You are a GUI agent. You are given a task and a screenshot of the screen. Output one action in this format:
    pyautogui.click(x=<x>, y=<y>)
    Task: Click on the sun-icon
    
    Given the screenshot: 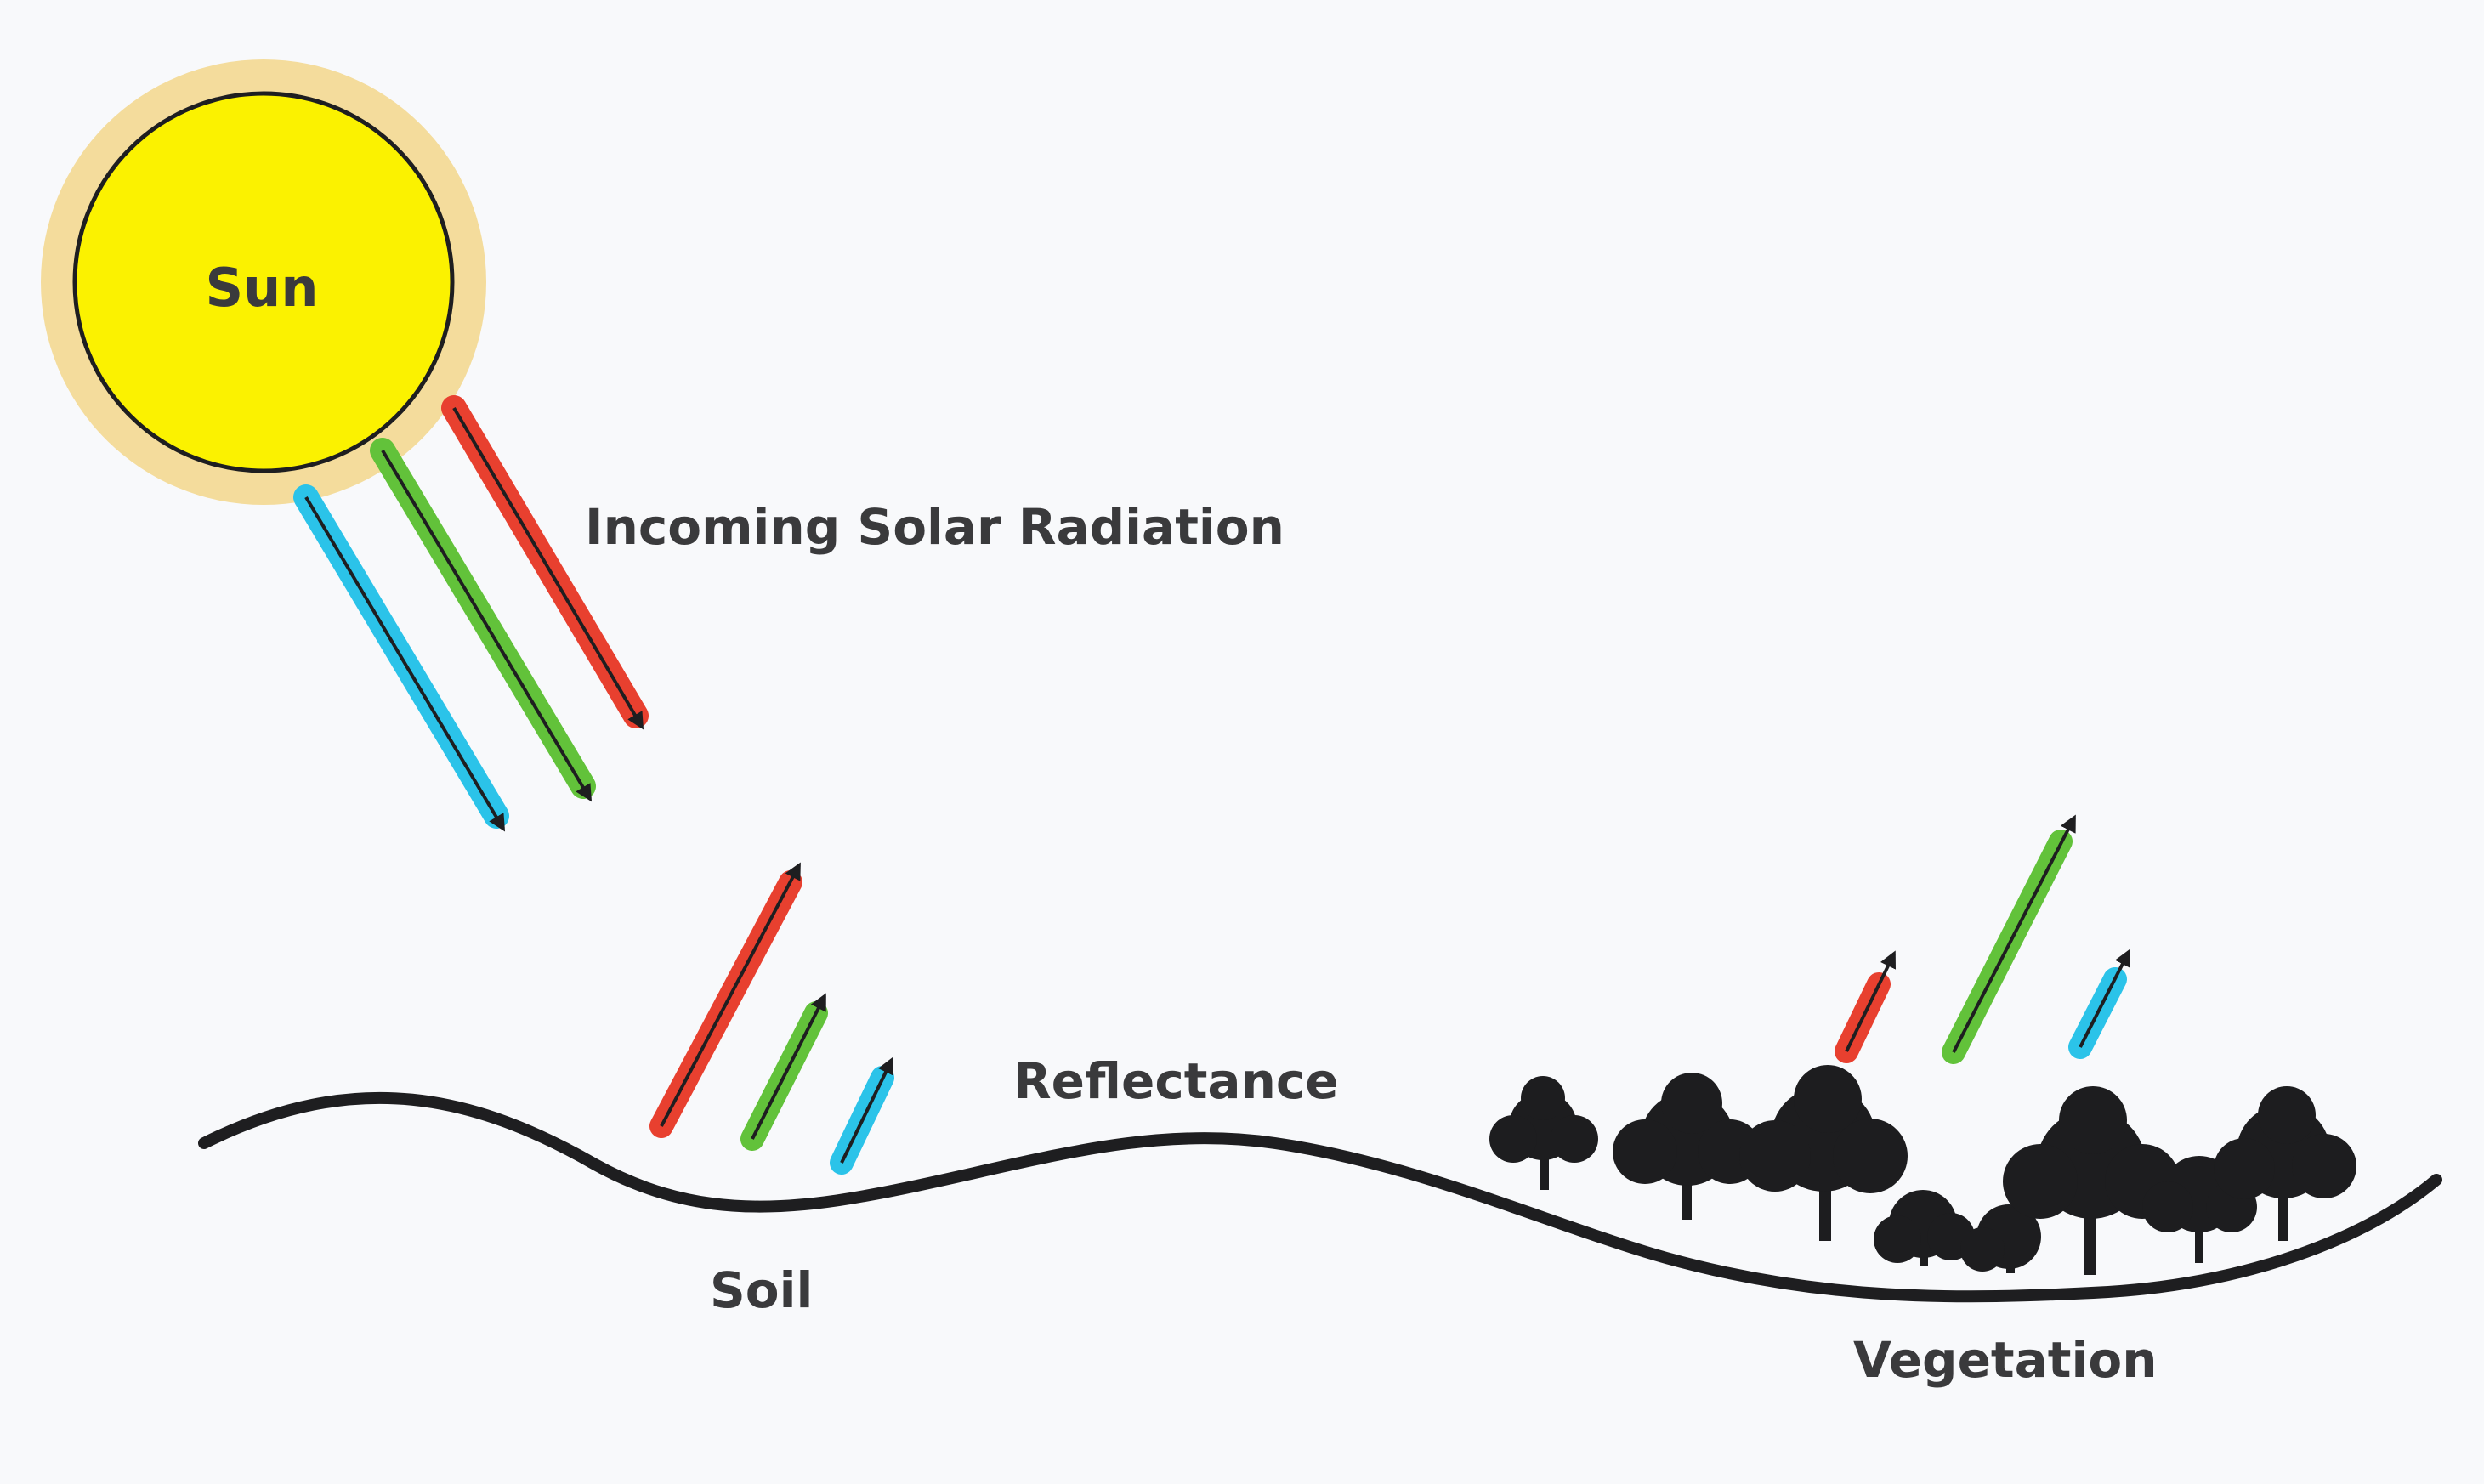 What is the action you would take?
    pyautogui.click(x=263, y=282)
    